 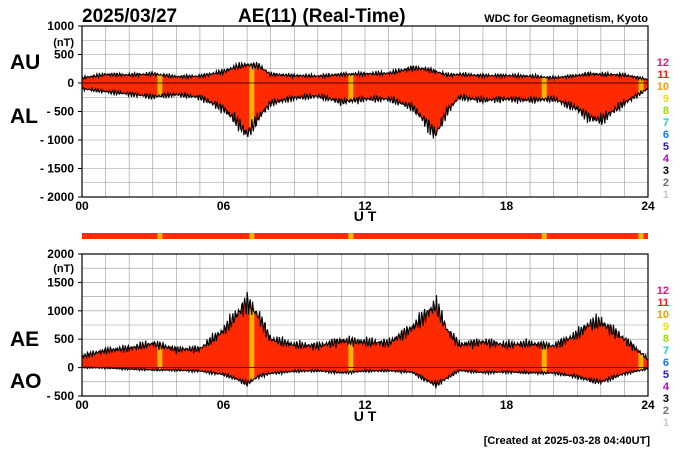 I want to click on series-label-ae: AE, so click(x=24, y=339).